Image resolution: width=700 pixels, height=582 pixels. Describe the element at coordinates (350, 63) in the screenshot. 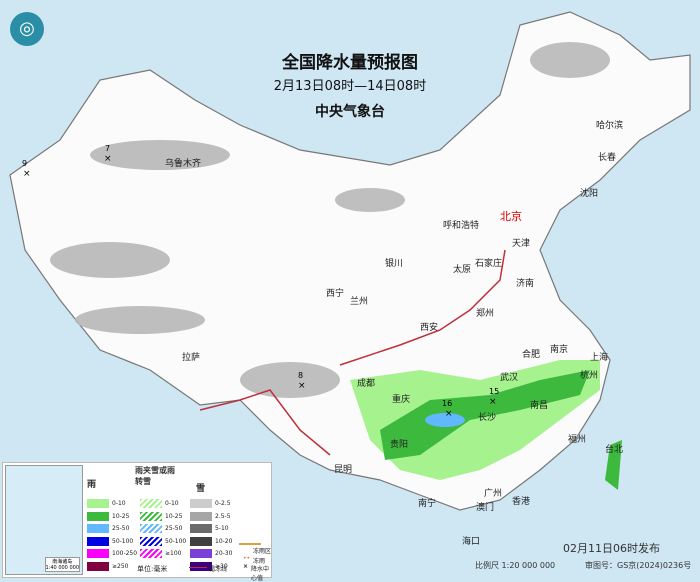

I see `map-title: 全国降水量预报图` at that location.